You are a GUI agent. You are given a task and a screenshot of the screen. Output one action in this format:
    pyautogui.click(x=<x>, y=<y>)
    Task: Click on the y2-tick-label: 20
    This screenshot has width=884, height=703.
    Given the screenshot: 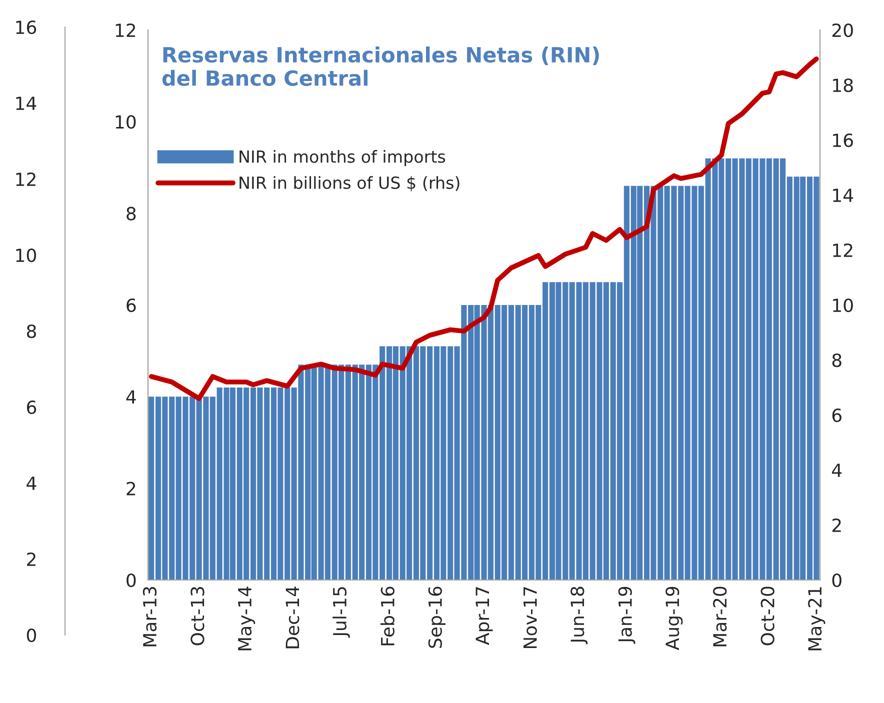 What is the action you would take?
    pyautogui.click(x=842, y=30)
    